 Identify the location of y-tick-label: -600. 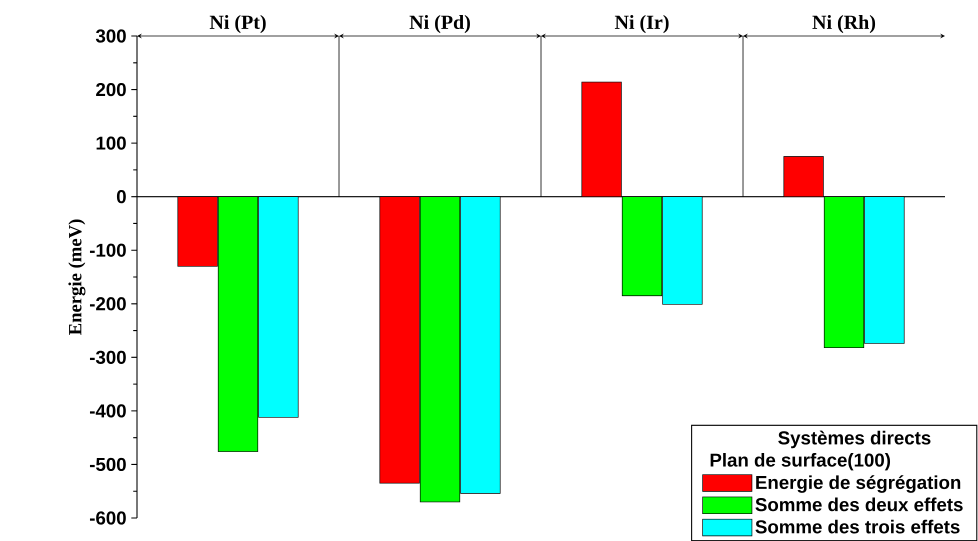
(108, 518).